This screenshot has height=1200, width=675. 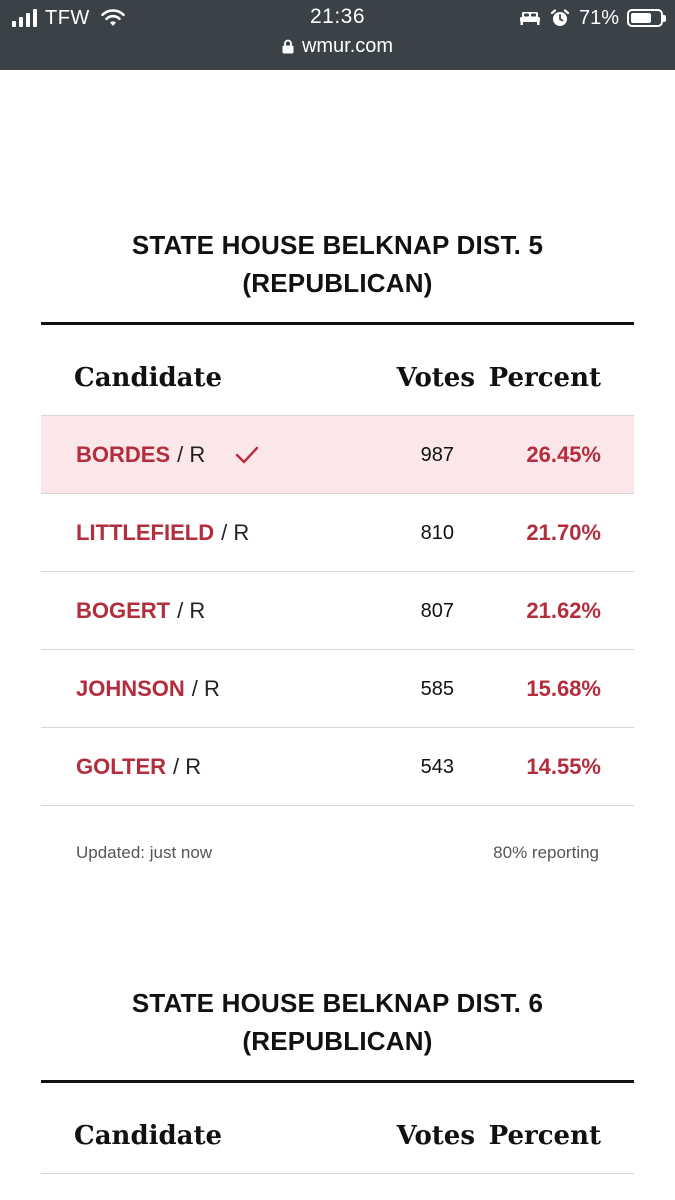 I want to click on candidate-name: LITTLEFIELD, so click(x=145, y=532).